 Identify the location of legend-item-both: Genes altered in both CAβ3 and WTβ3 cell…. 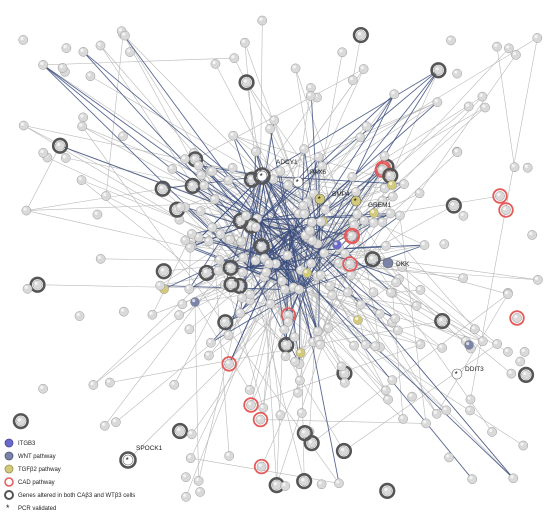
(69, 495).